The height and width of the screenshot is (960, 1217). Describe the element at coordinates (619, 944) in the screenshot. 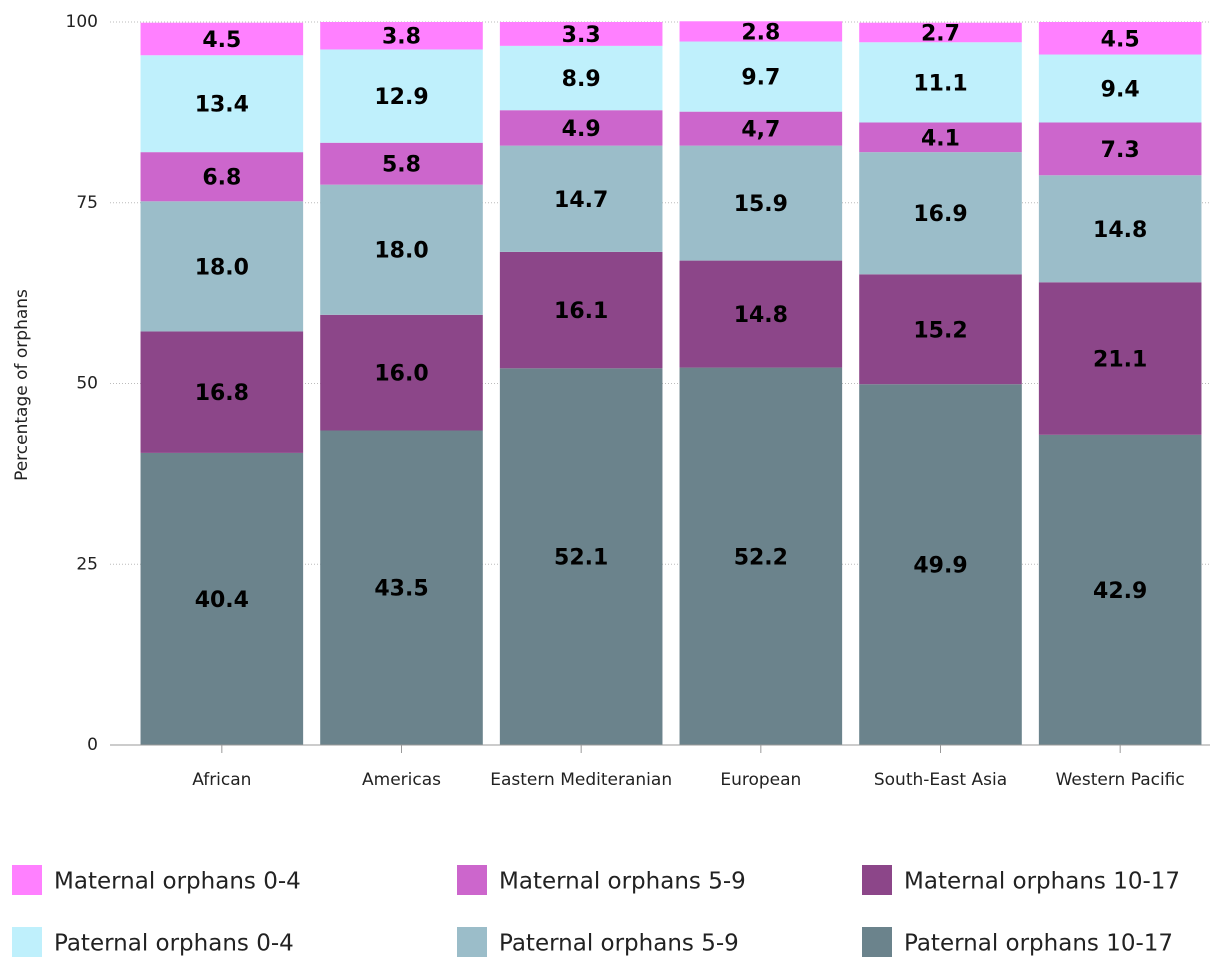

I see `legend-label: Paternal orphans 5-9` at that location.